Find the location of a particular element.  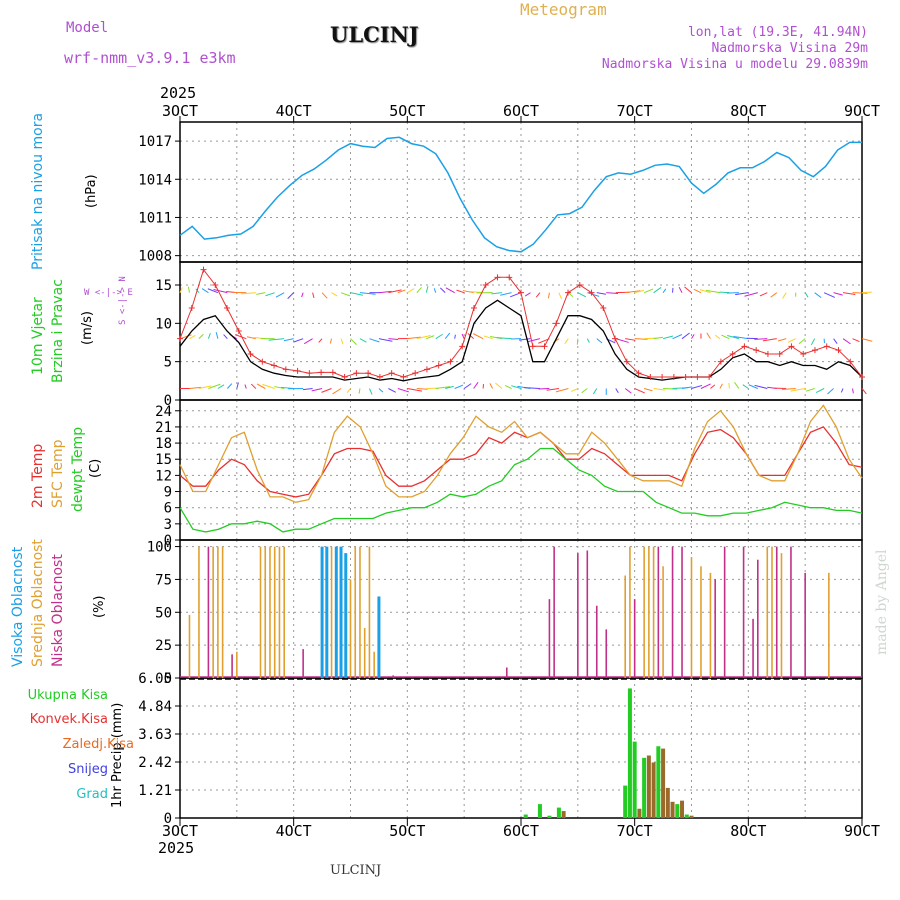

date-label-top: 4OCT is located at coordinates (294, 111).